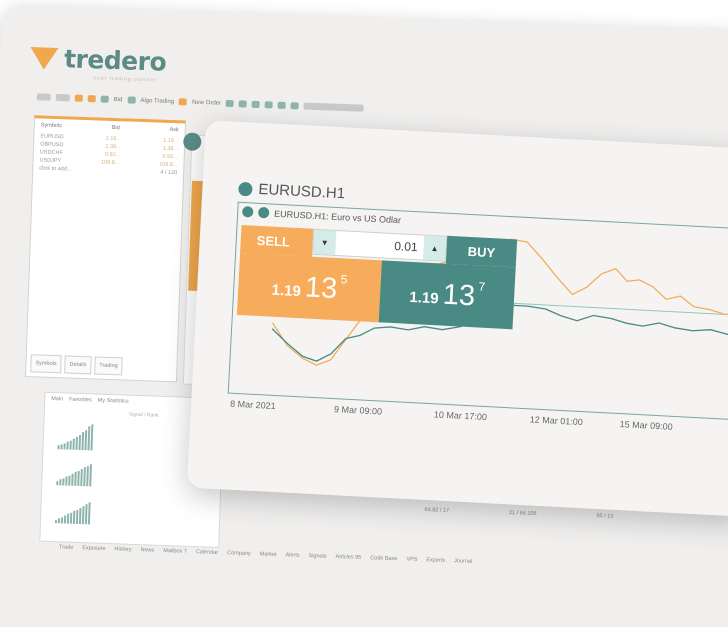 This screenshot has width=728, height=627. I want to click on tab-trading: Trading, so click(109, 366).